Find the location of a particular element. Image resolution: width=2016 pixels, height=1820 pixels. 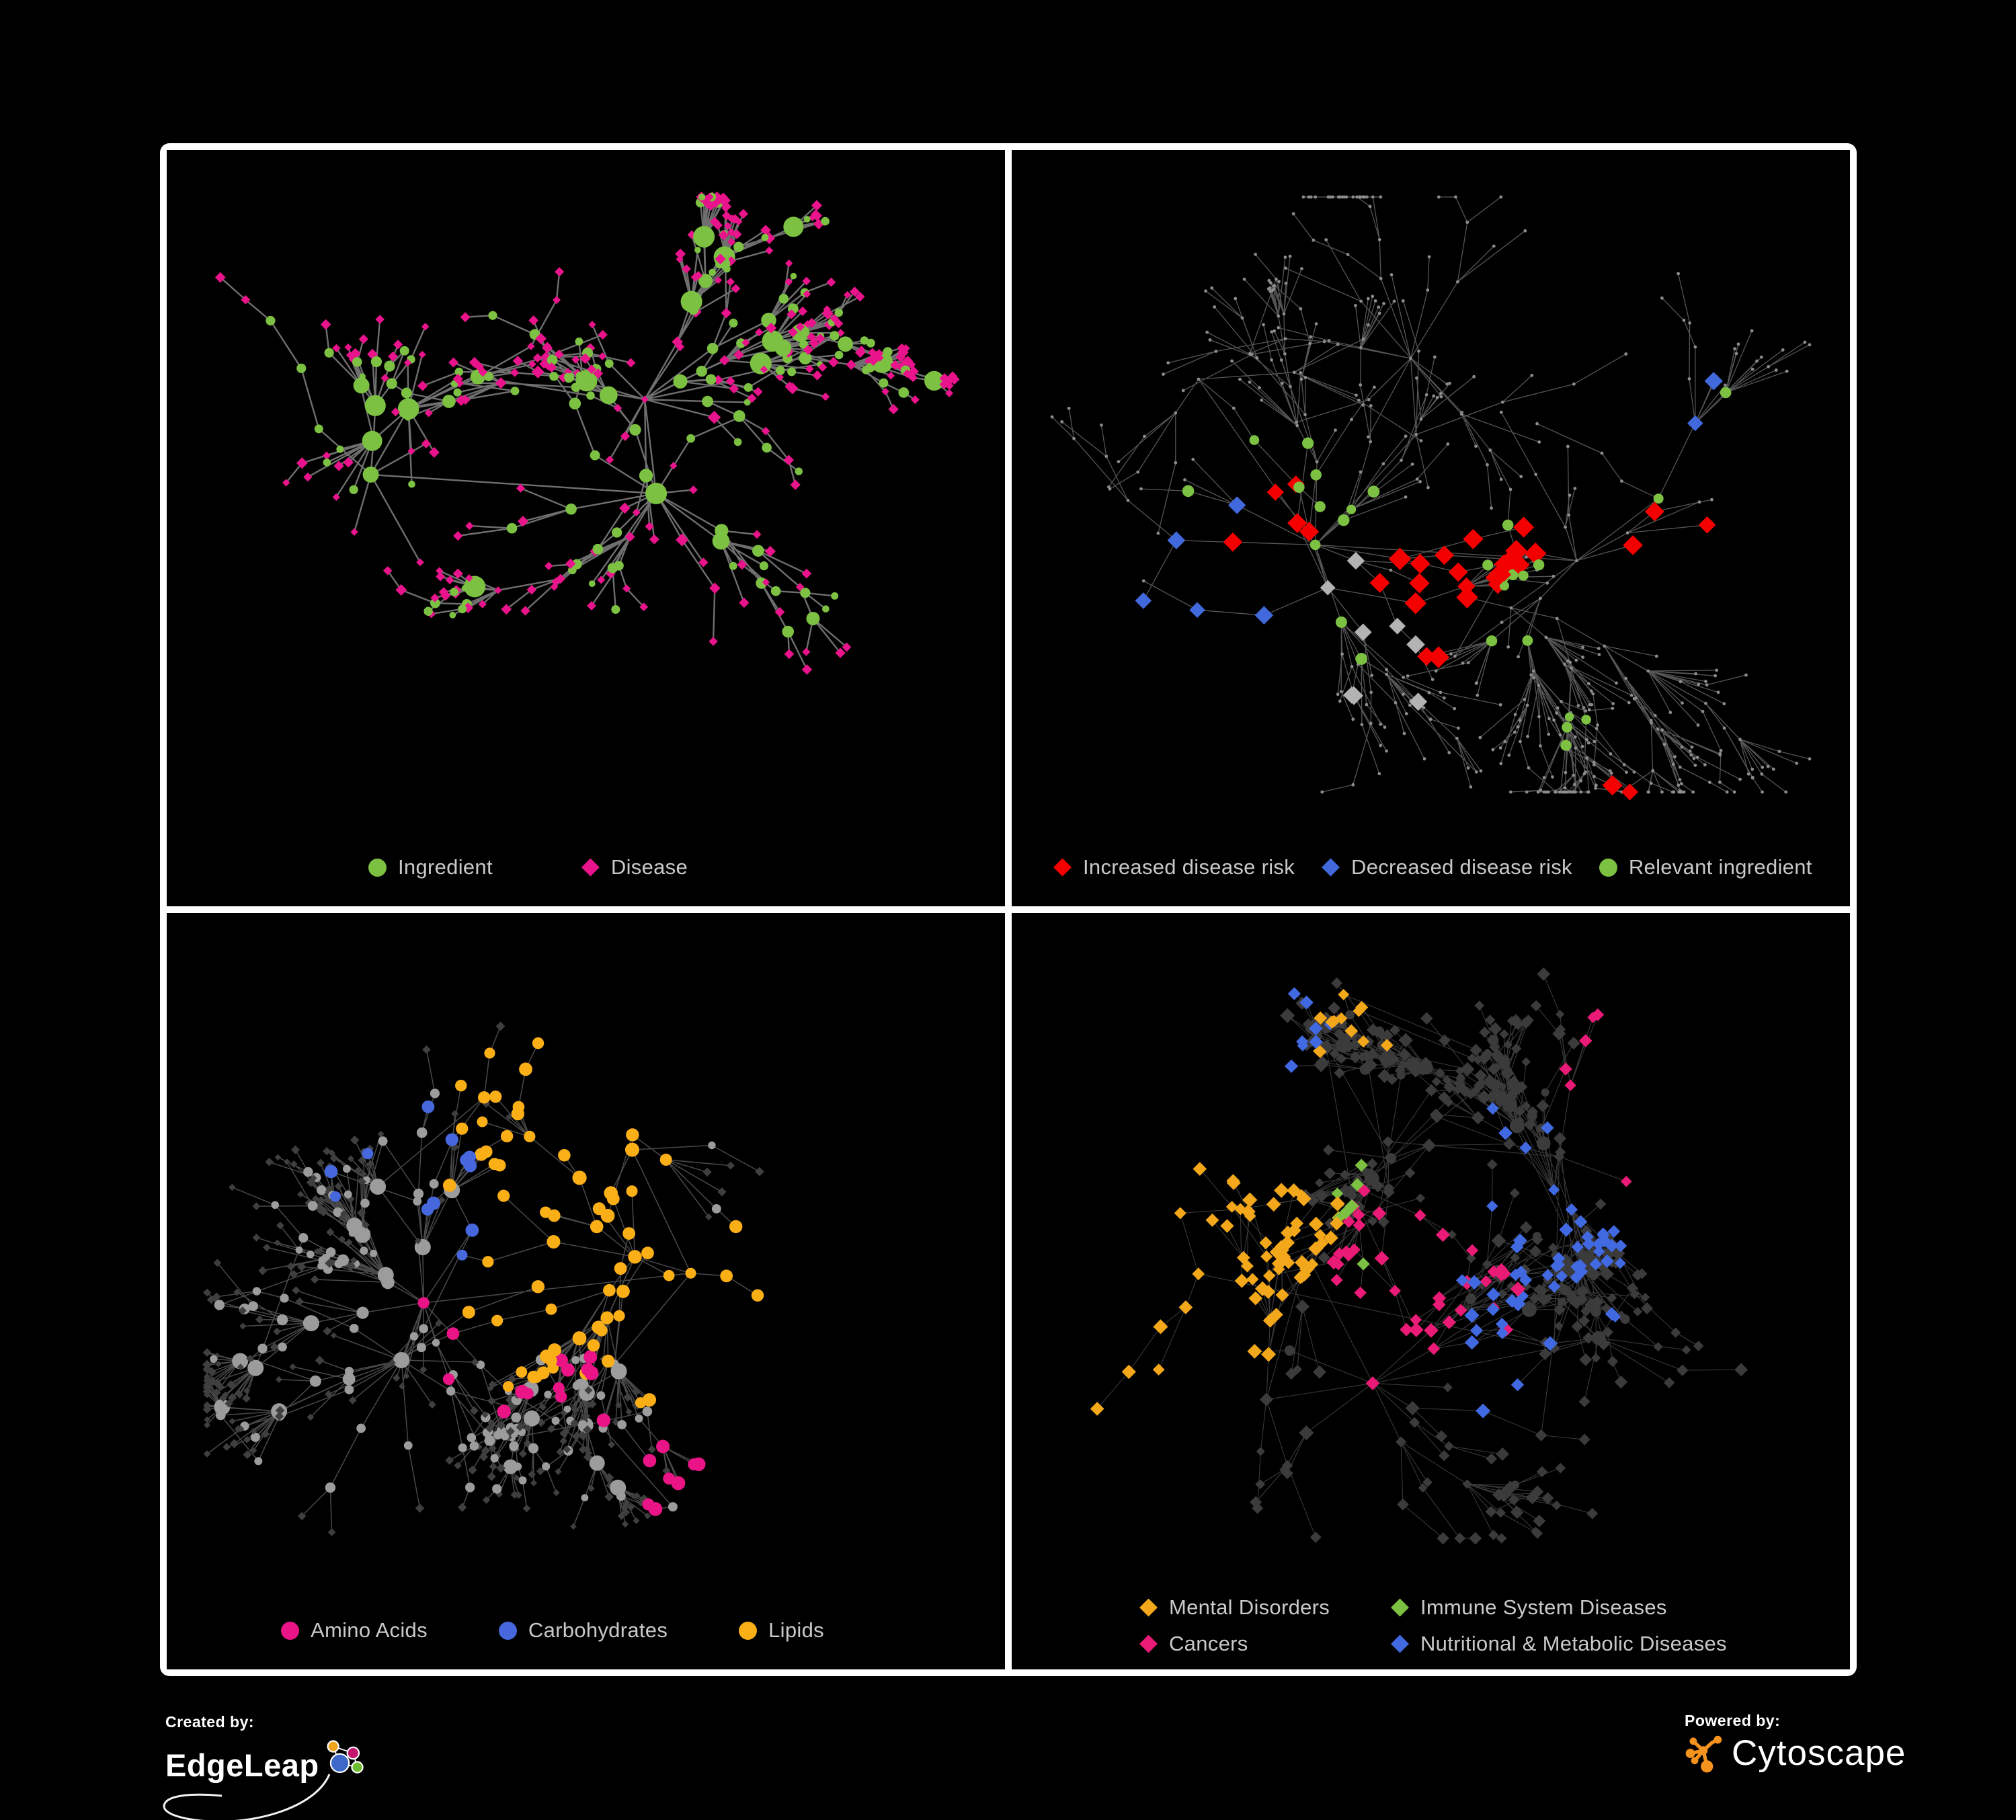

legend-label: Disease is located at coordinates (649, 867).